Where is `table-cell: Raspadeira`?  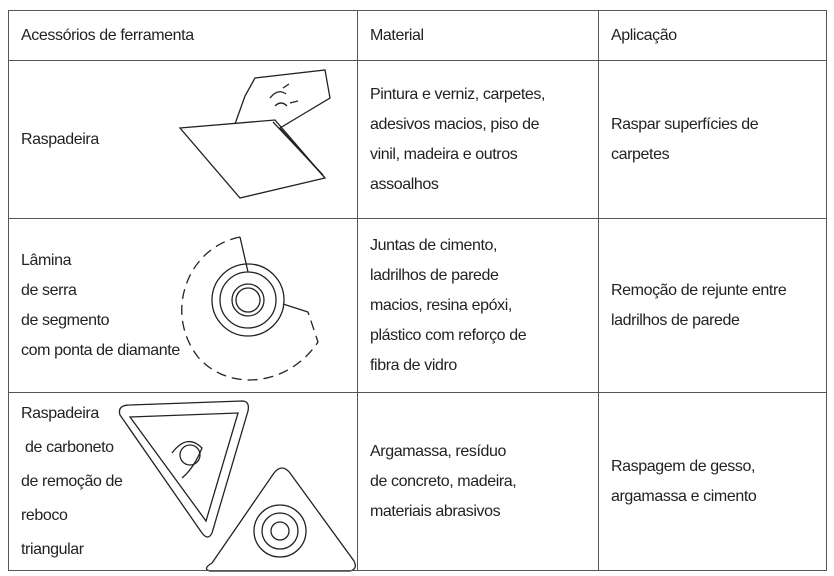 table-cell: Raspadeira is located at coordinates (183, 140).